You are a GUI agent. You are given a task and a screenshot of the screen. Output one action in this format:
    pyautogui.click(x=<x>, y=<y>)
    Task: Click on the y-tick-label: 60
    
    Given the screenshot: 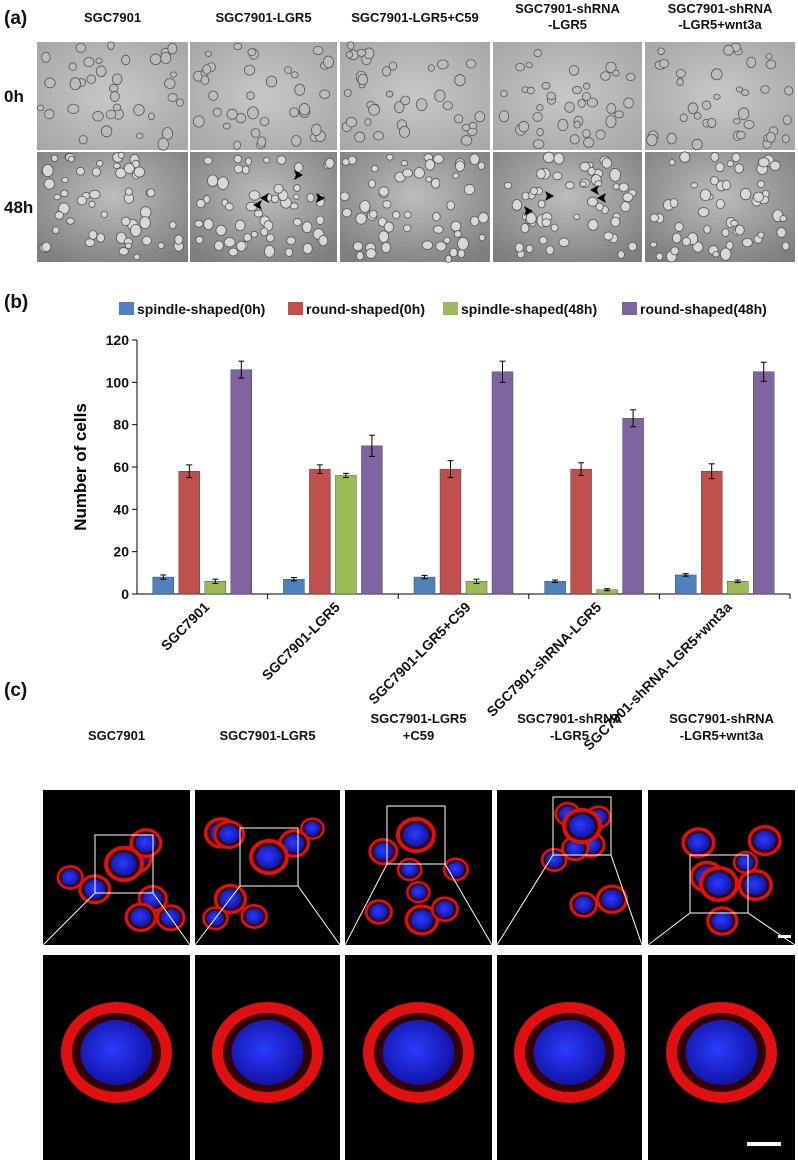 What is the action you would take?
    pyautogui.click(x=121, y=467)
    